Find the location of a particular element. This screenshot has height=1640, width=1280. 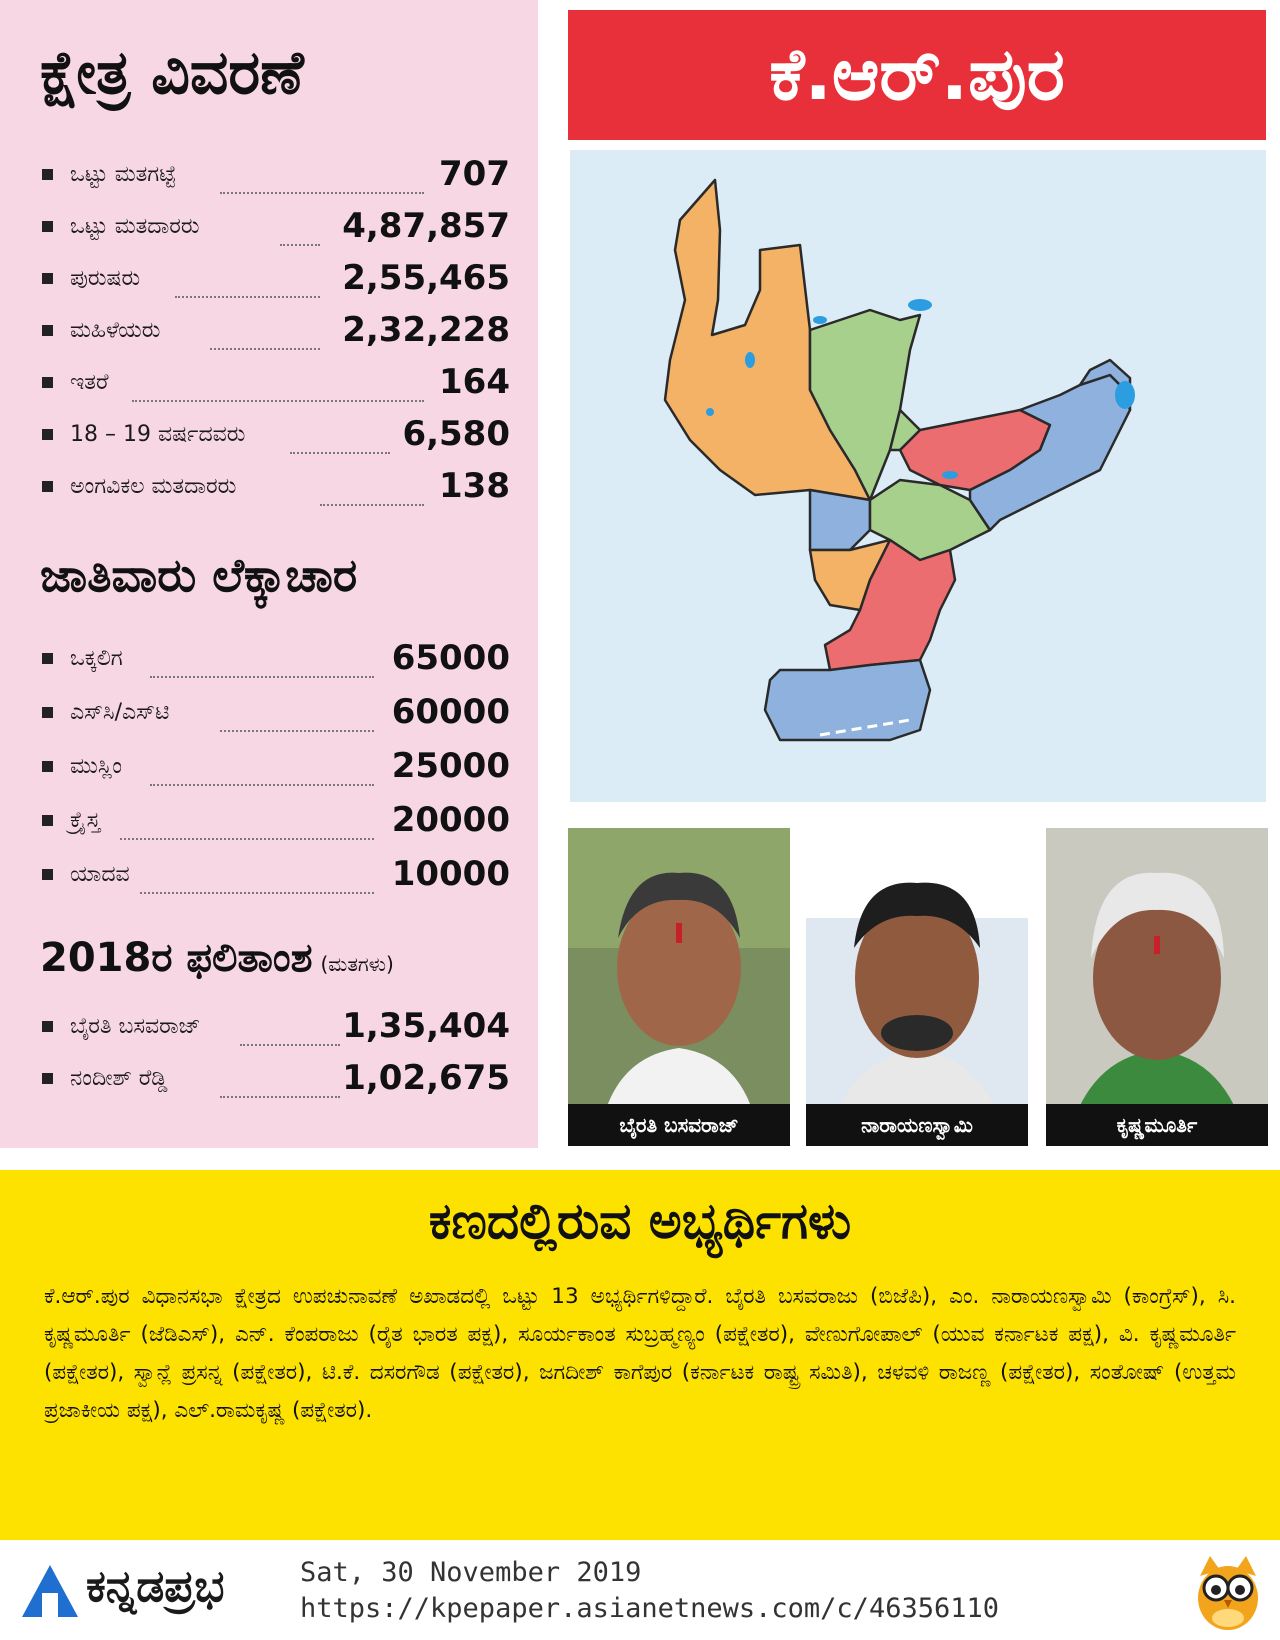

details-row-women: ಮಹಿಳೆಯರು 2,32,228 is located at coordinates (275, 330).